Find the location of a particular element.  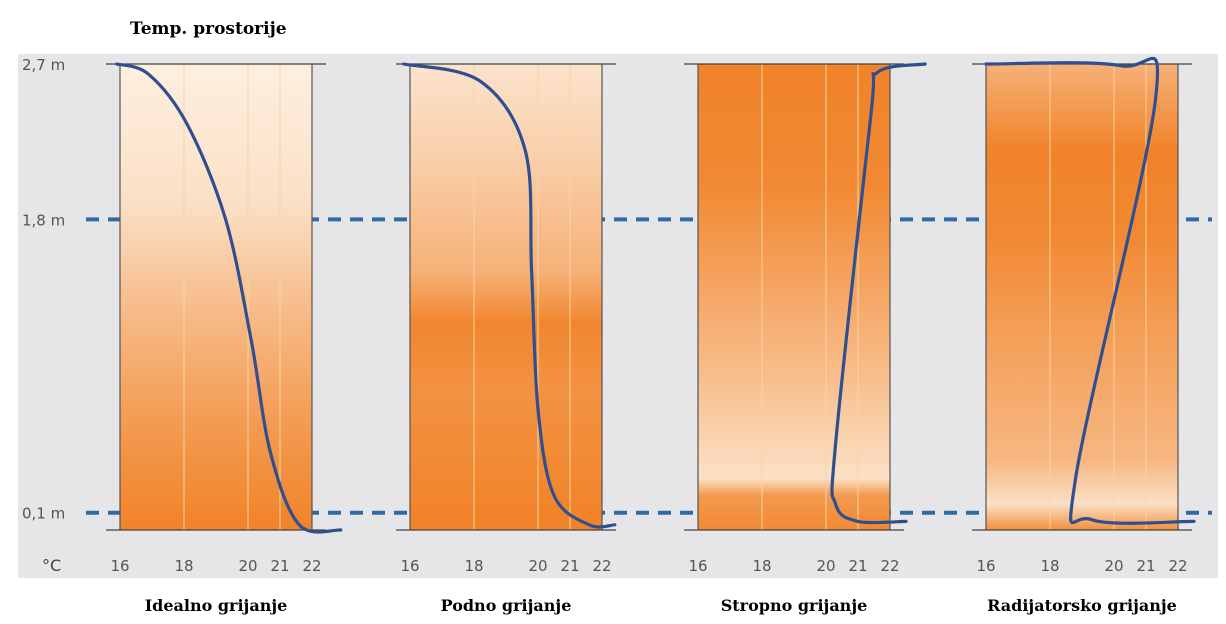

unit-label: °C is located at coordinates (51, 565).